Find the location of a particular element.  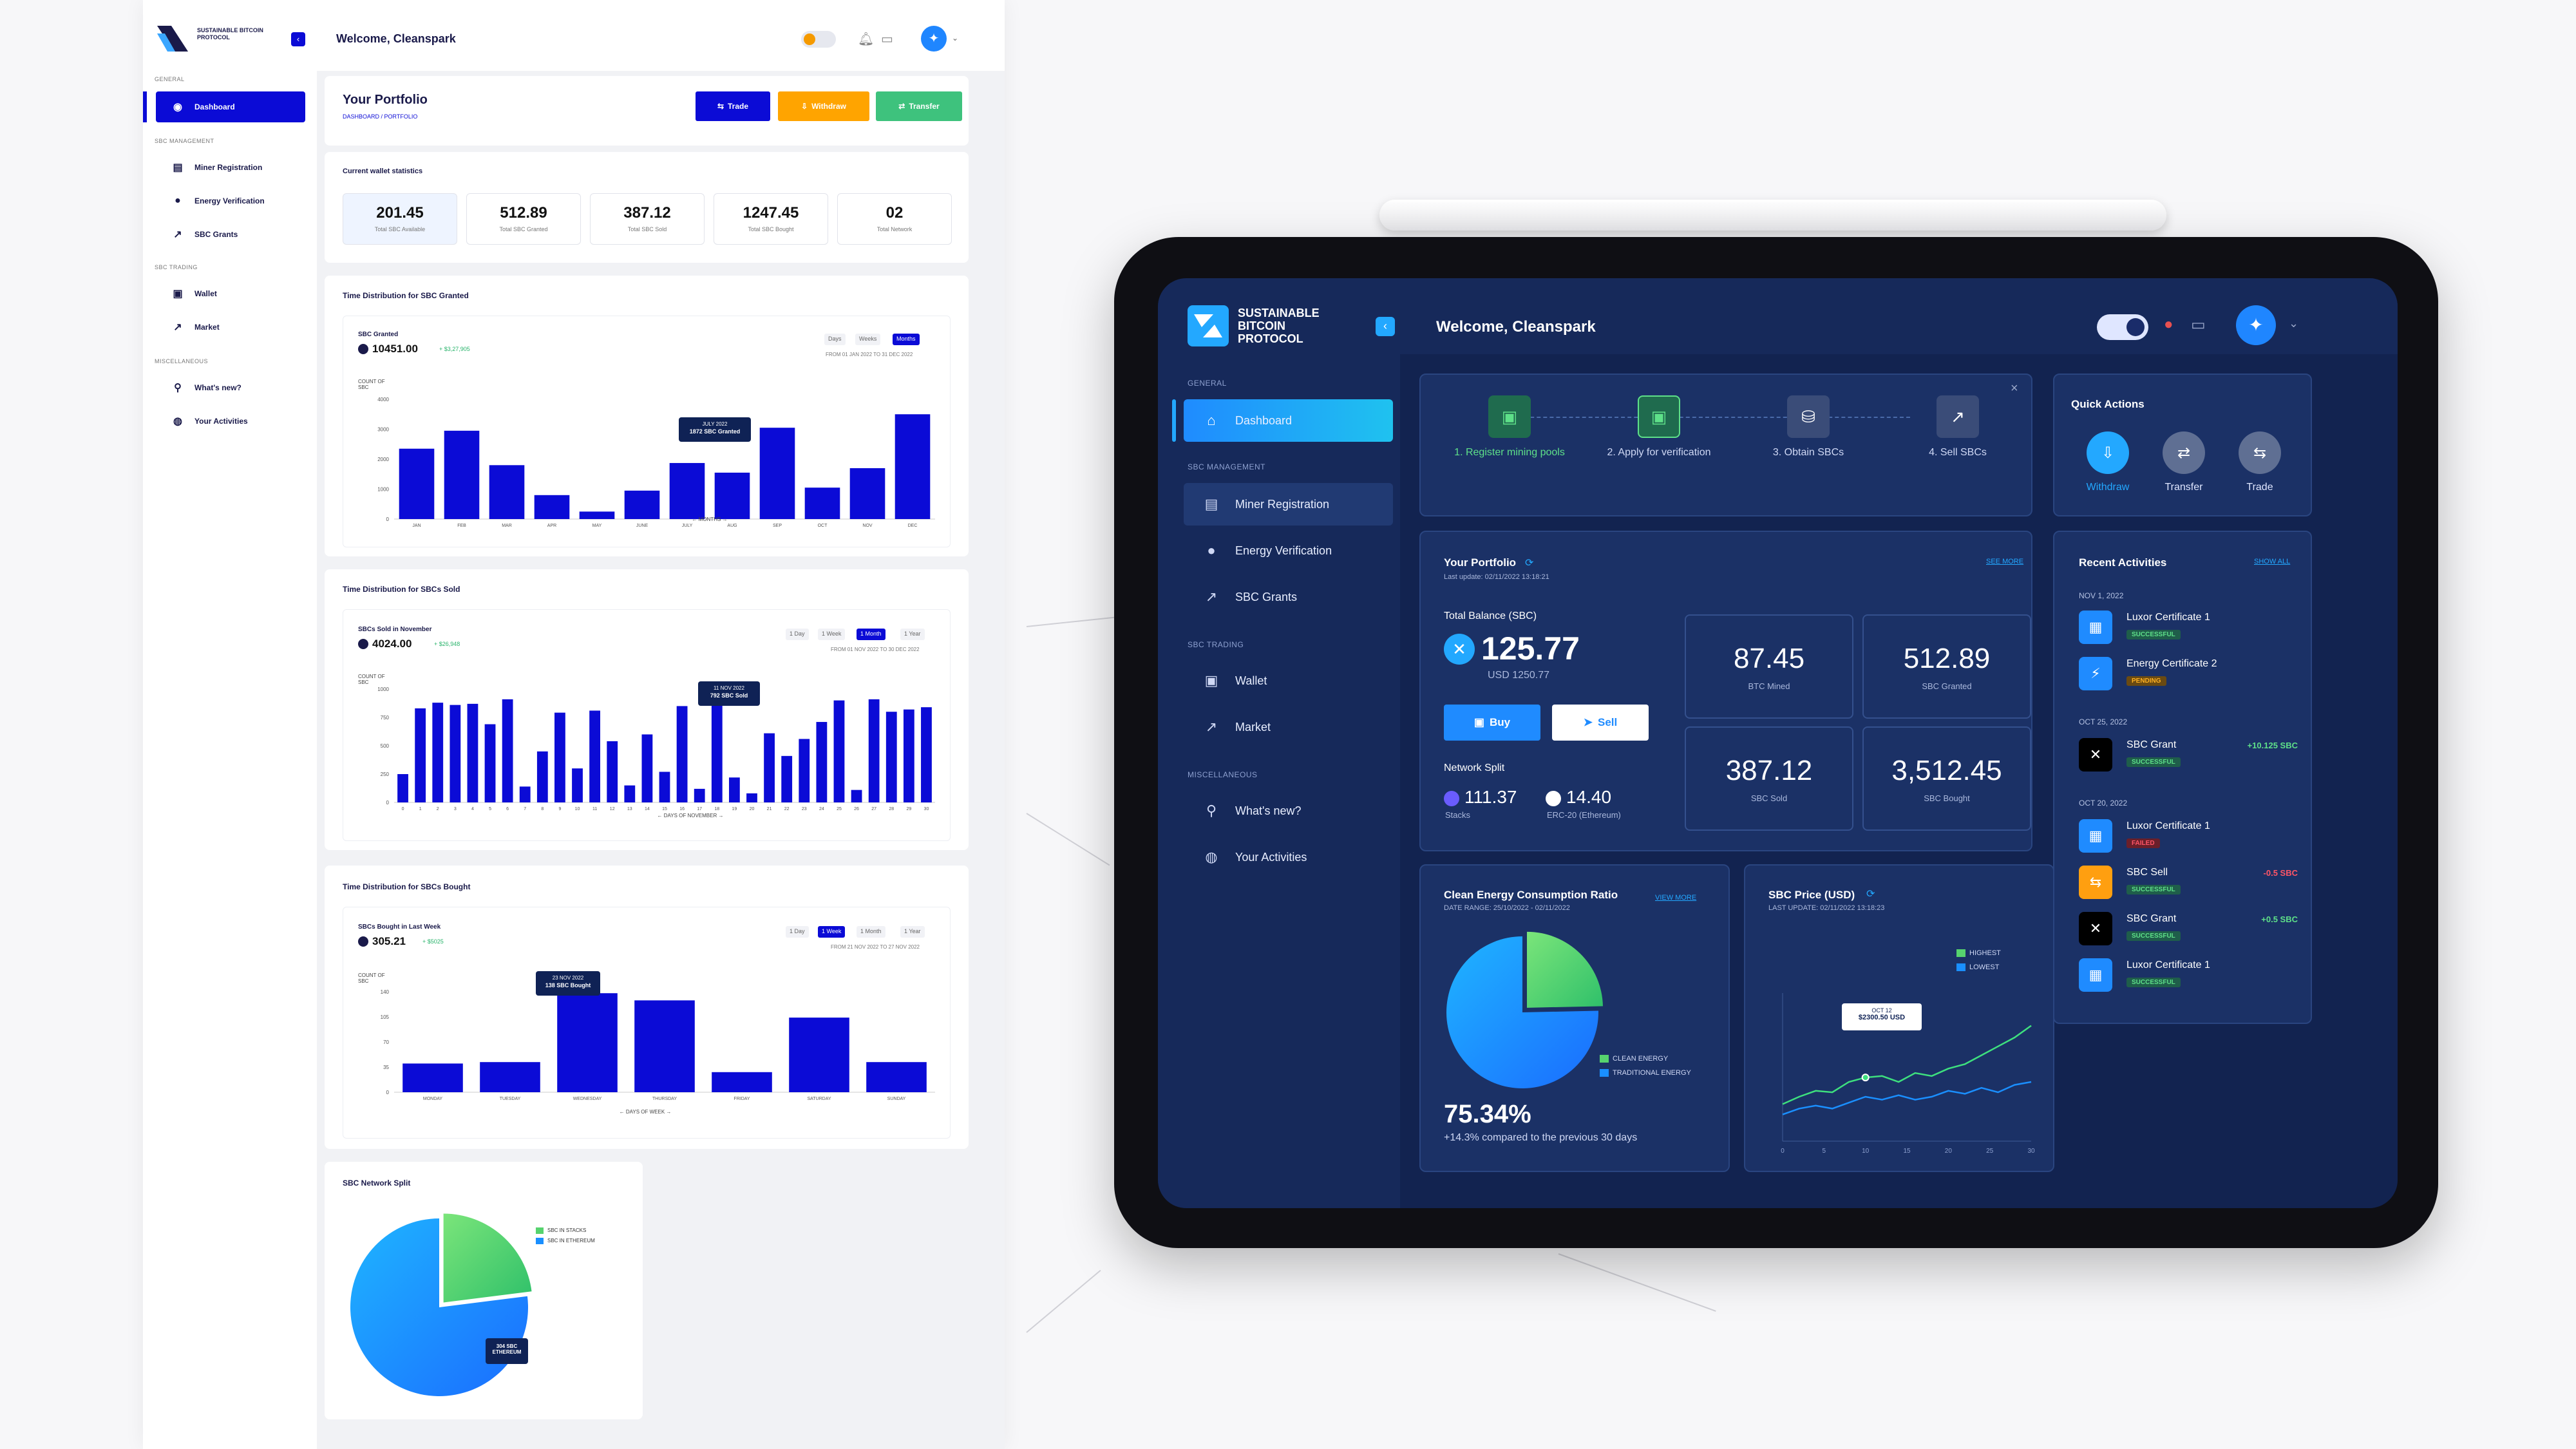

close-icon: × is located at coordinates (2014, 388).